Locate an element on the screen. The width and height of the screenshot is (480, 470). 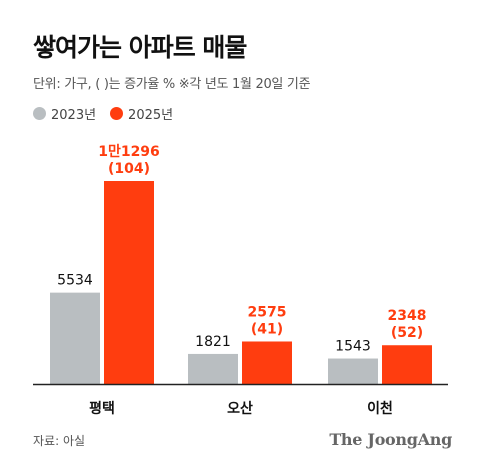
data-label-2025-0-0: 1만1296 is located at coordinates (129, 152).